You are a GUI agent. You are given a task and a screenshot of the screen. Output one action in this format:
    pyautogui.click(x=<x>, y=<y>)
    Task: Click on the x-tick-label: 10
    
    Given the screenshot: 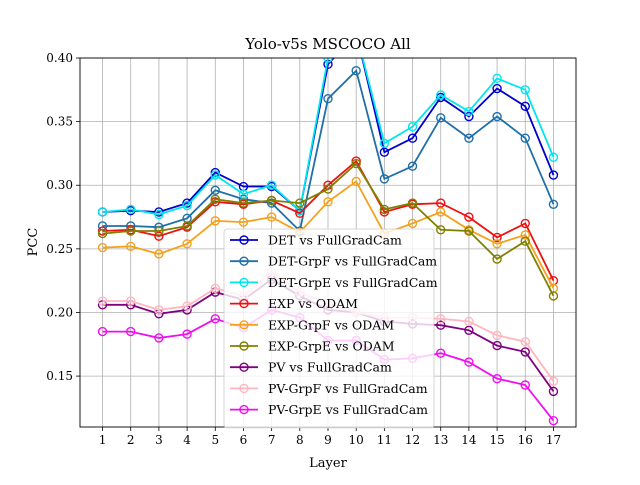 What is the action you would take?
    pyautogui.click(x=356, y=440)
    